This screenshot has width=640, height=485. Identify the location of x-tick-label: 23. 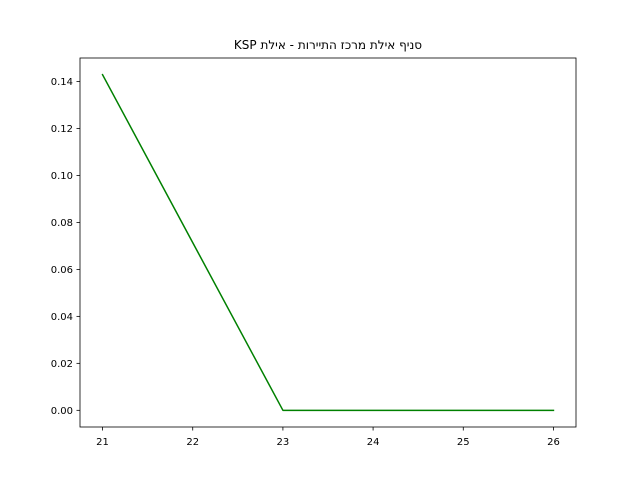
(283, 442).